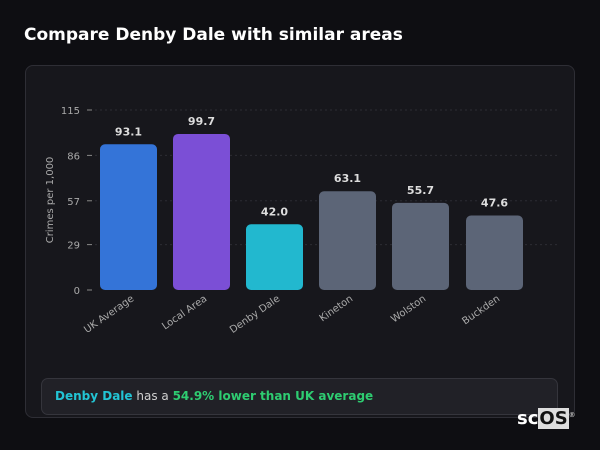  What do you see at coordinates (273, 396) in the screenshot?
I see `summary-highlight: 54.9% lower than UK average` at bounding box center [273, 396].